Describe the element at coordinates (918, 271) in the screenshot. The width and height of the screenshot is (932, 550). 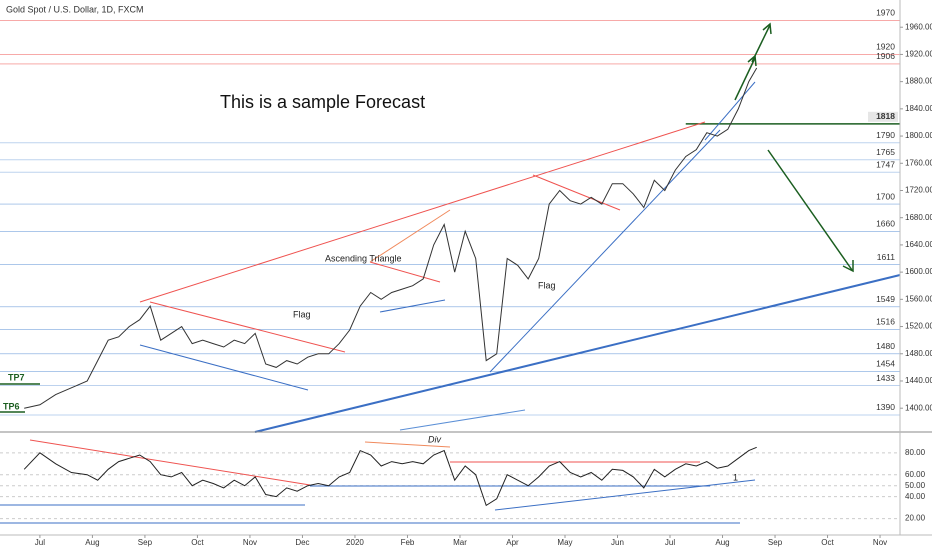
I see `y-tick-label: 1600.00` at that location.